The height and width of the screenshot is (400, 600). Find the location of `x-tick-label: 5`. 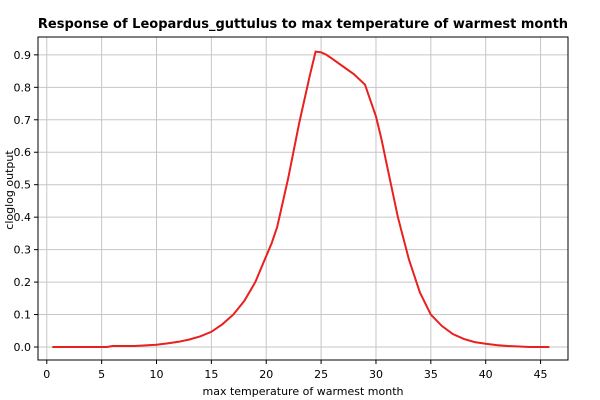

x-tick-label: 5 is located at coordinates (101, 374).